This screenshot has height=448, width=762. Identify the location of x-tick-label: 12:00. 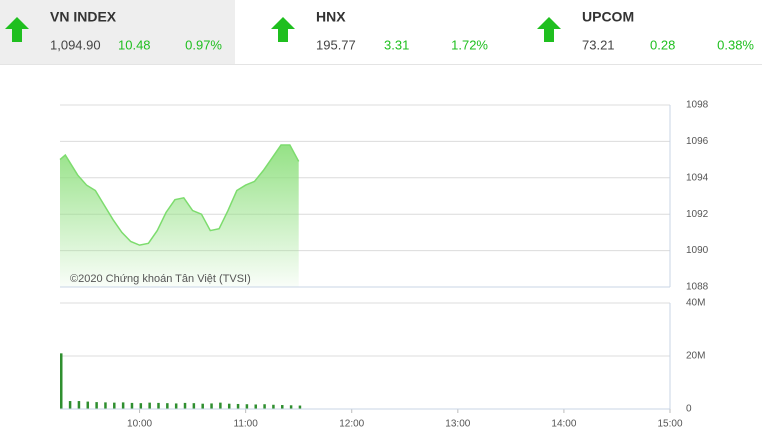
(351, 424).